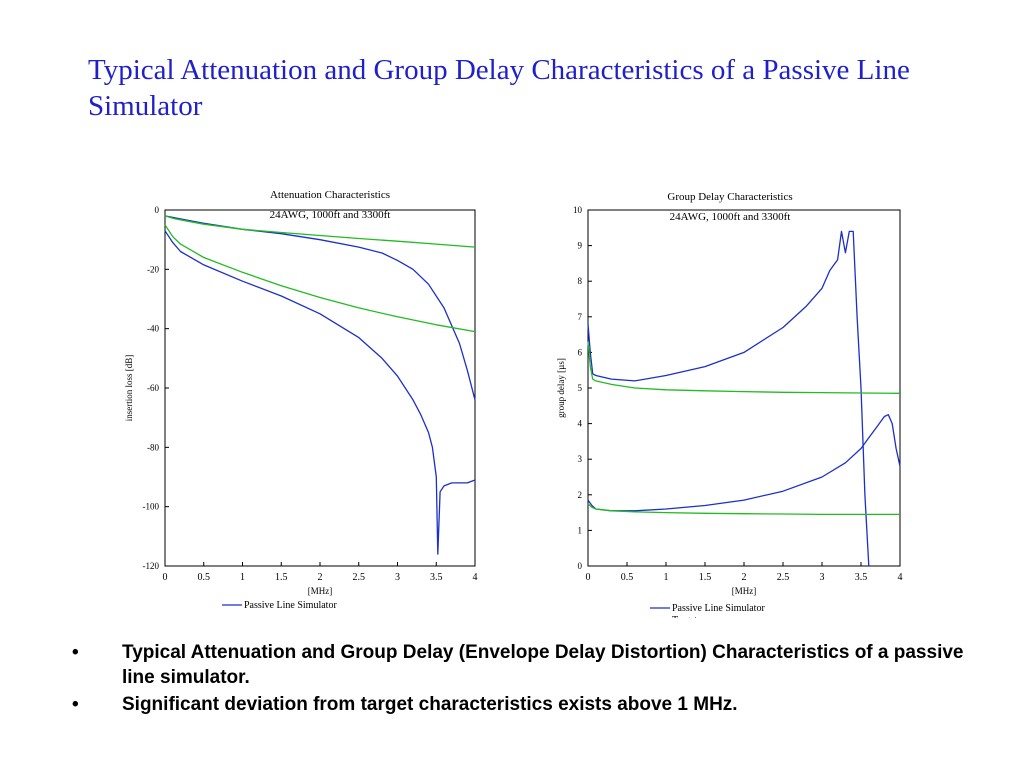  What do you see at coordinates (580, 495) in the screenshot?
I see `y-tick-label: 2` at bounding box center [580, 495].